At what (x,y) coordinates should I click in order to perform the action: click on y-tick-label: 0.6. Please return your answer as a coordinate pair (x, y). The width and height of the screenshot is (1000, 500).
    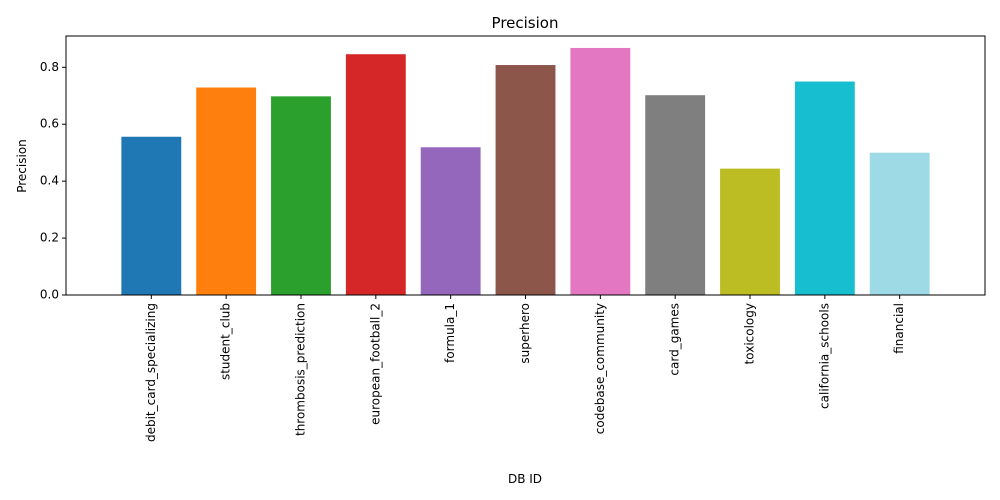
    Looking at the image, I should click on (49, 124).